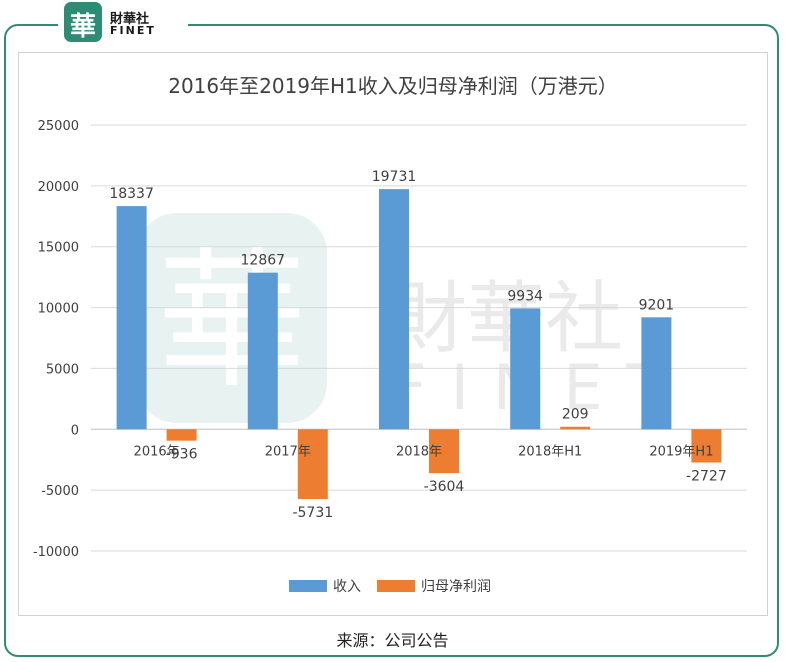 The height and width of the screenshot is (662, 785). I want to click on y-axis-ticks: -10000 -5000 0 5000 10000 15000 20000 25000, so click(56, 339).